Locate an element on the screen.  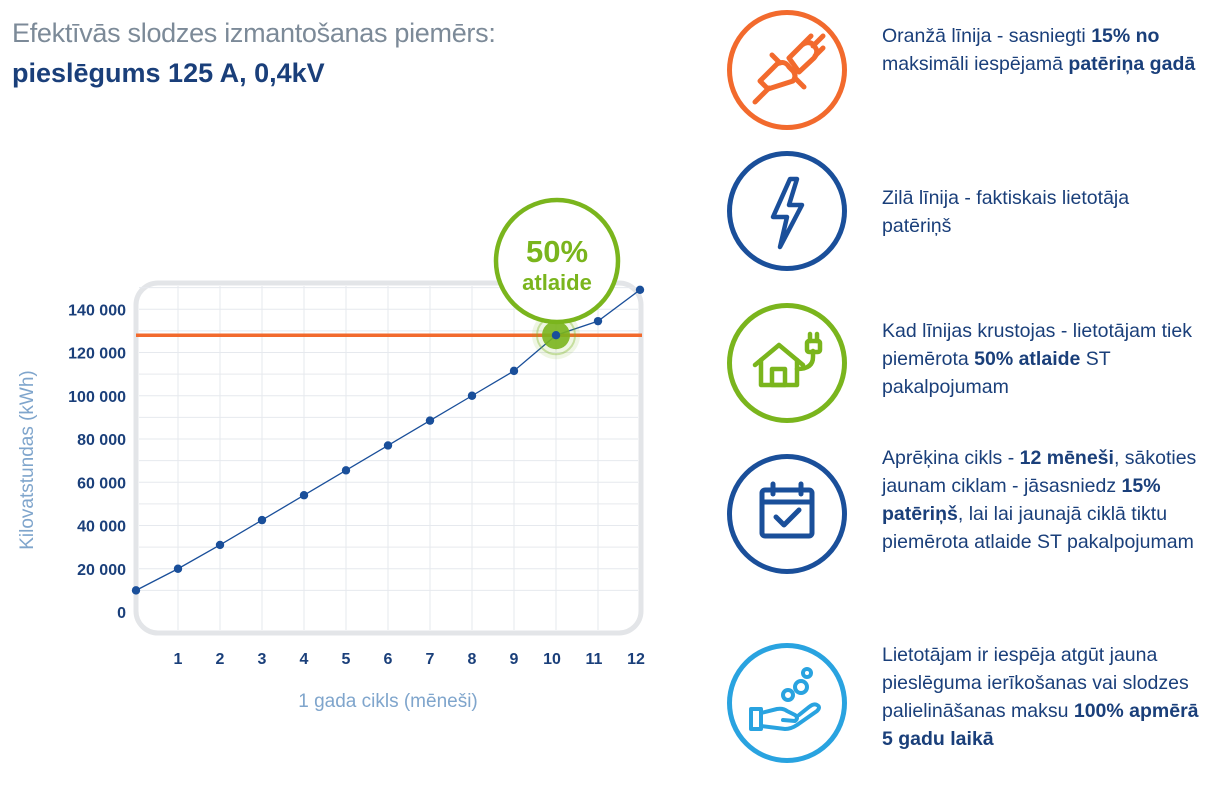
info-text-segment: Aprēķina cikls - is located at coordinates (951, 458).